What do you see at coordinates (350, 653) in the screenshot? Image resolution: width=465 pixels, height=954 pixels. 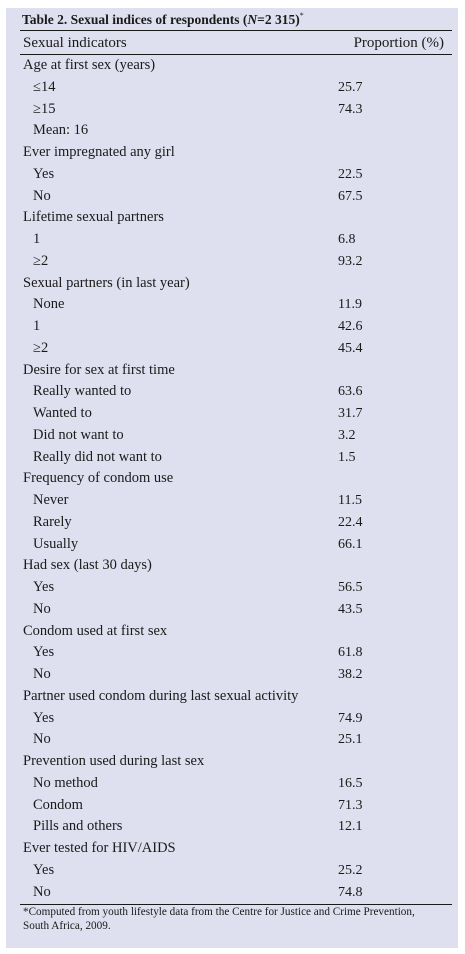 I see `row-proportion: 61.8` at bounding box center [350, 653].